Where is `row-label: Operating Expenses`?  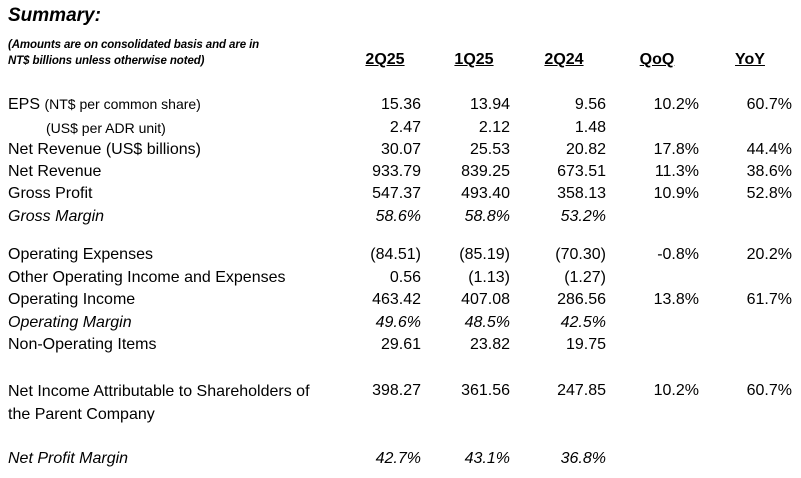
row-label: Operating Expenses is located at coordinates (80, 254).